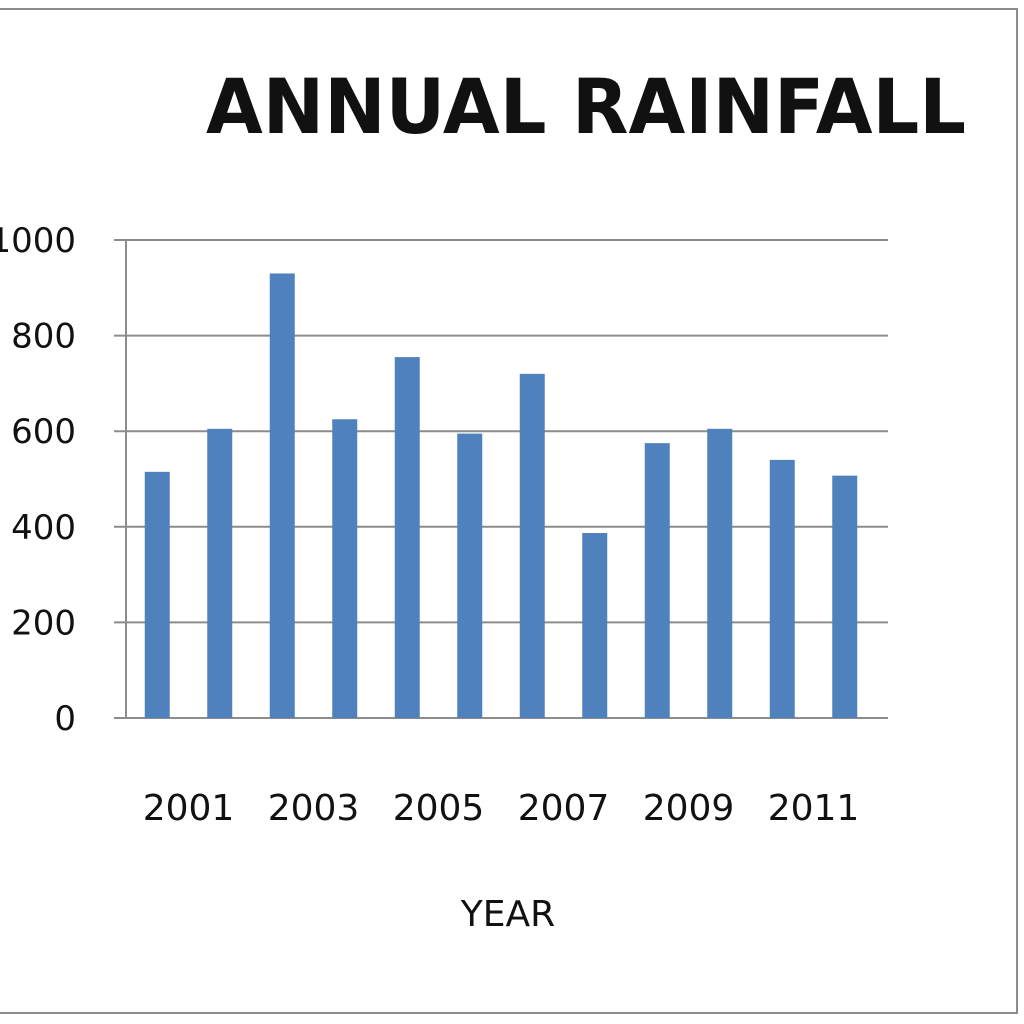 This screenshot has height=1024, width=1024. What do you see at coordinates (439, 808) in the screenshot?
I see `x-tick-label: 2005` at bounding box center [439, 808].